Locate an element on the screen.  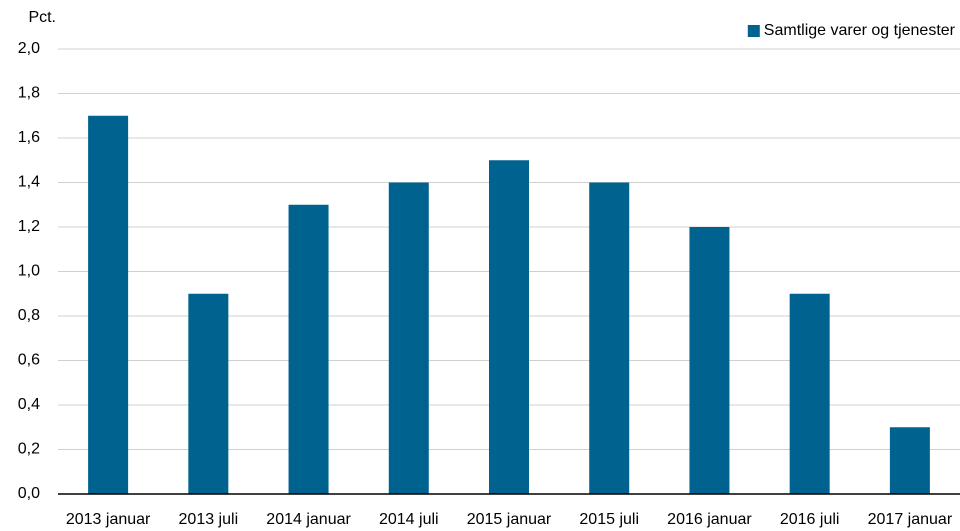
y-tick-label: 0,8 is located at coordinates (29, 315).